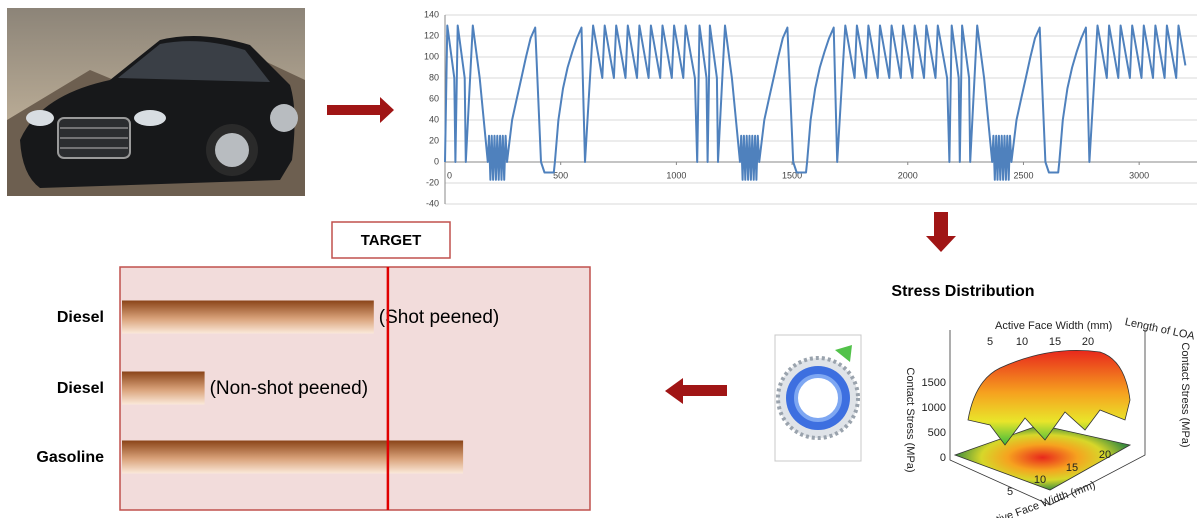 The image size is (1197, 518). What do you see at coordinates (1023, 175) in the screenshot?
I see `x-tick-label: 2500` at bounding box center [1023, 175].